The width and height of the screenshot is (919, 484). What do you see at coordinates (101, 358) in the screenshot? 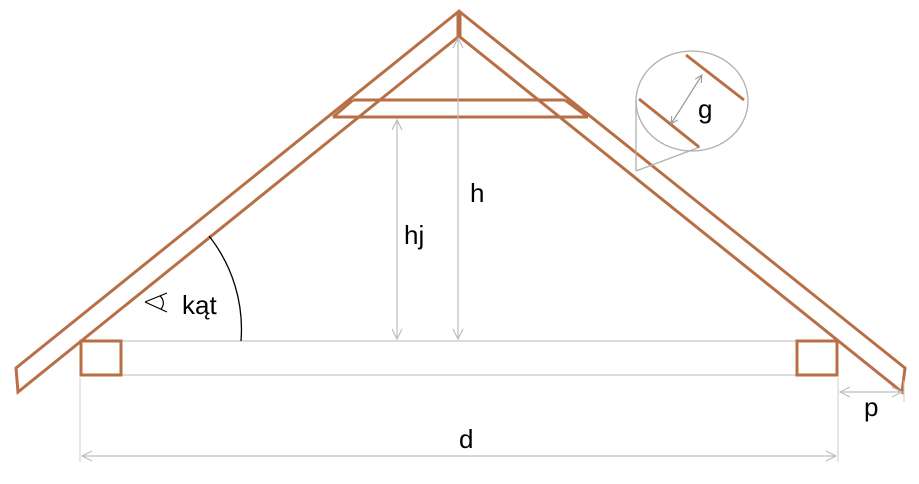
I see `left-wall-plate` at bounding box center [101, 358].